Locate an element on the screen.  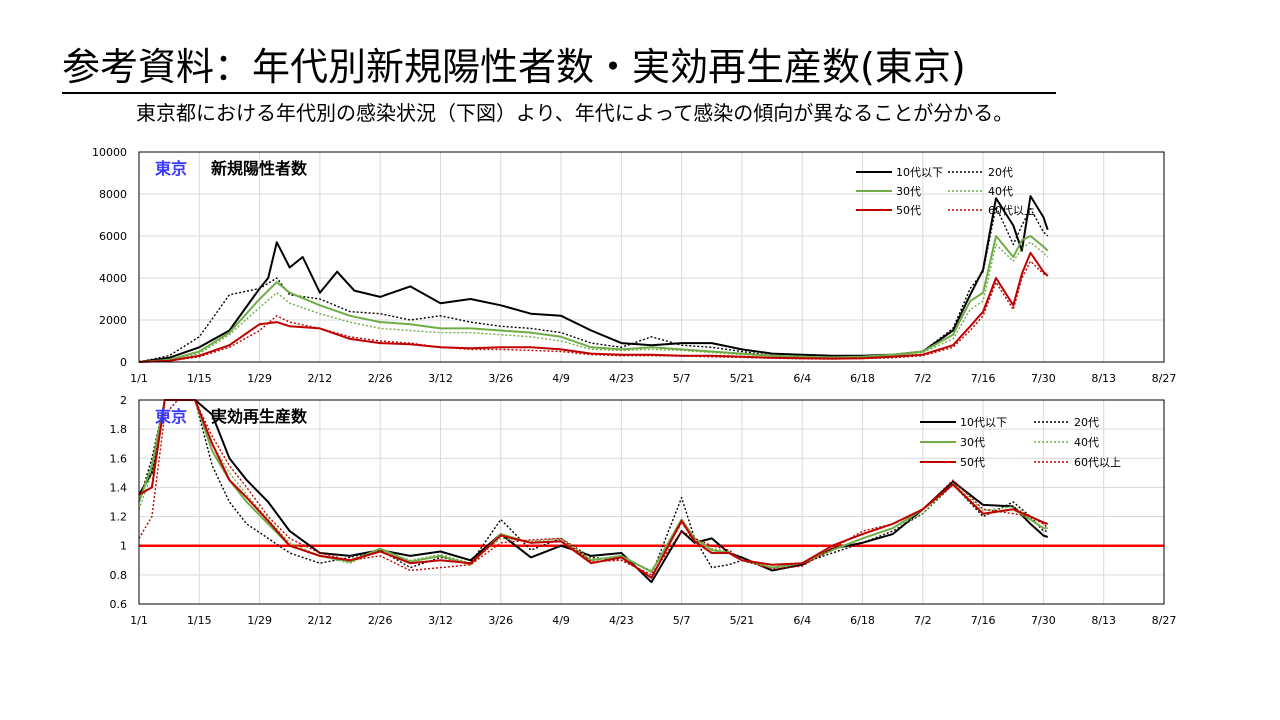
y-tick-label: 1.8 is located at coordinates (119, 429).